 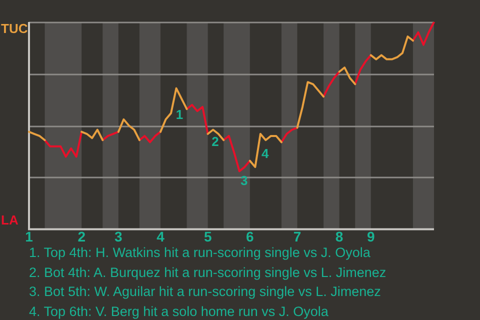 What do you see at coordinates (244, 180) in the screenshot?
I see `annotation: 3` at bounding box center [244, 180].